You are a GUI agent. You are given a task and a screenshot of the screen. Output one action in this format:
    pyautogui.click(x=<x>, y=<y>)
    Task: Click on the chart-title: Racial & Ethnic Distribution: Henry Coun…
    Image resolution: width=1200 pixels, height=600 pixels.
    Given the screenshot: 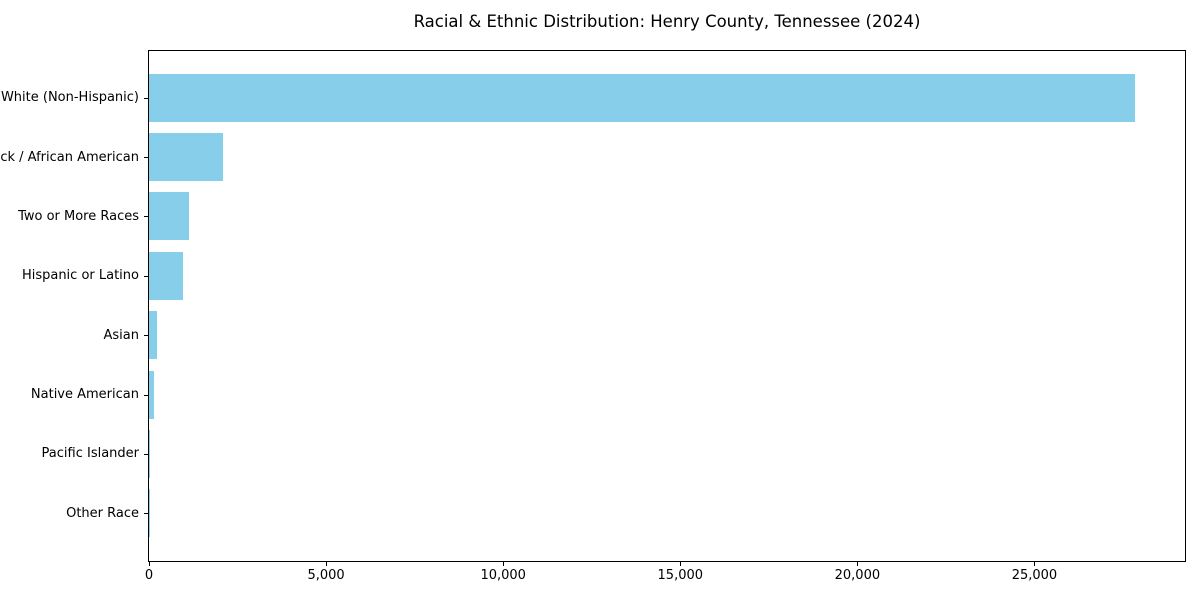 What is the action you would take?
    pyautogui.click(x=667, y=21)
    